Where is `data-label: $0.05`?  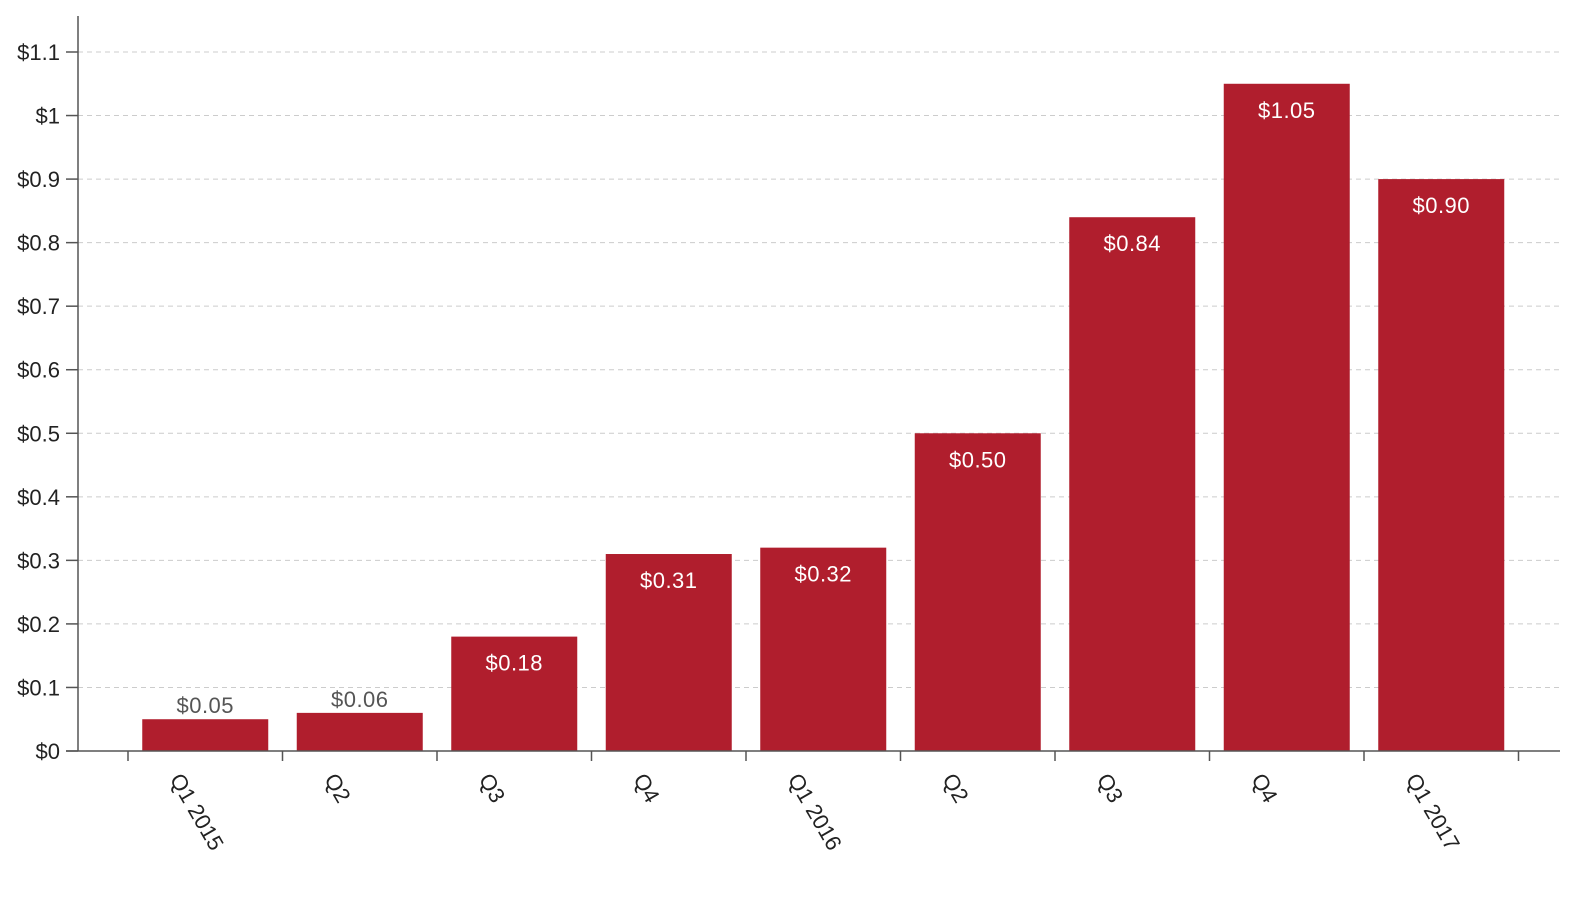
data-label: $0.05 is located at coordinates (205, 705).